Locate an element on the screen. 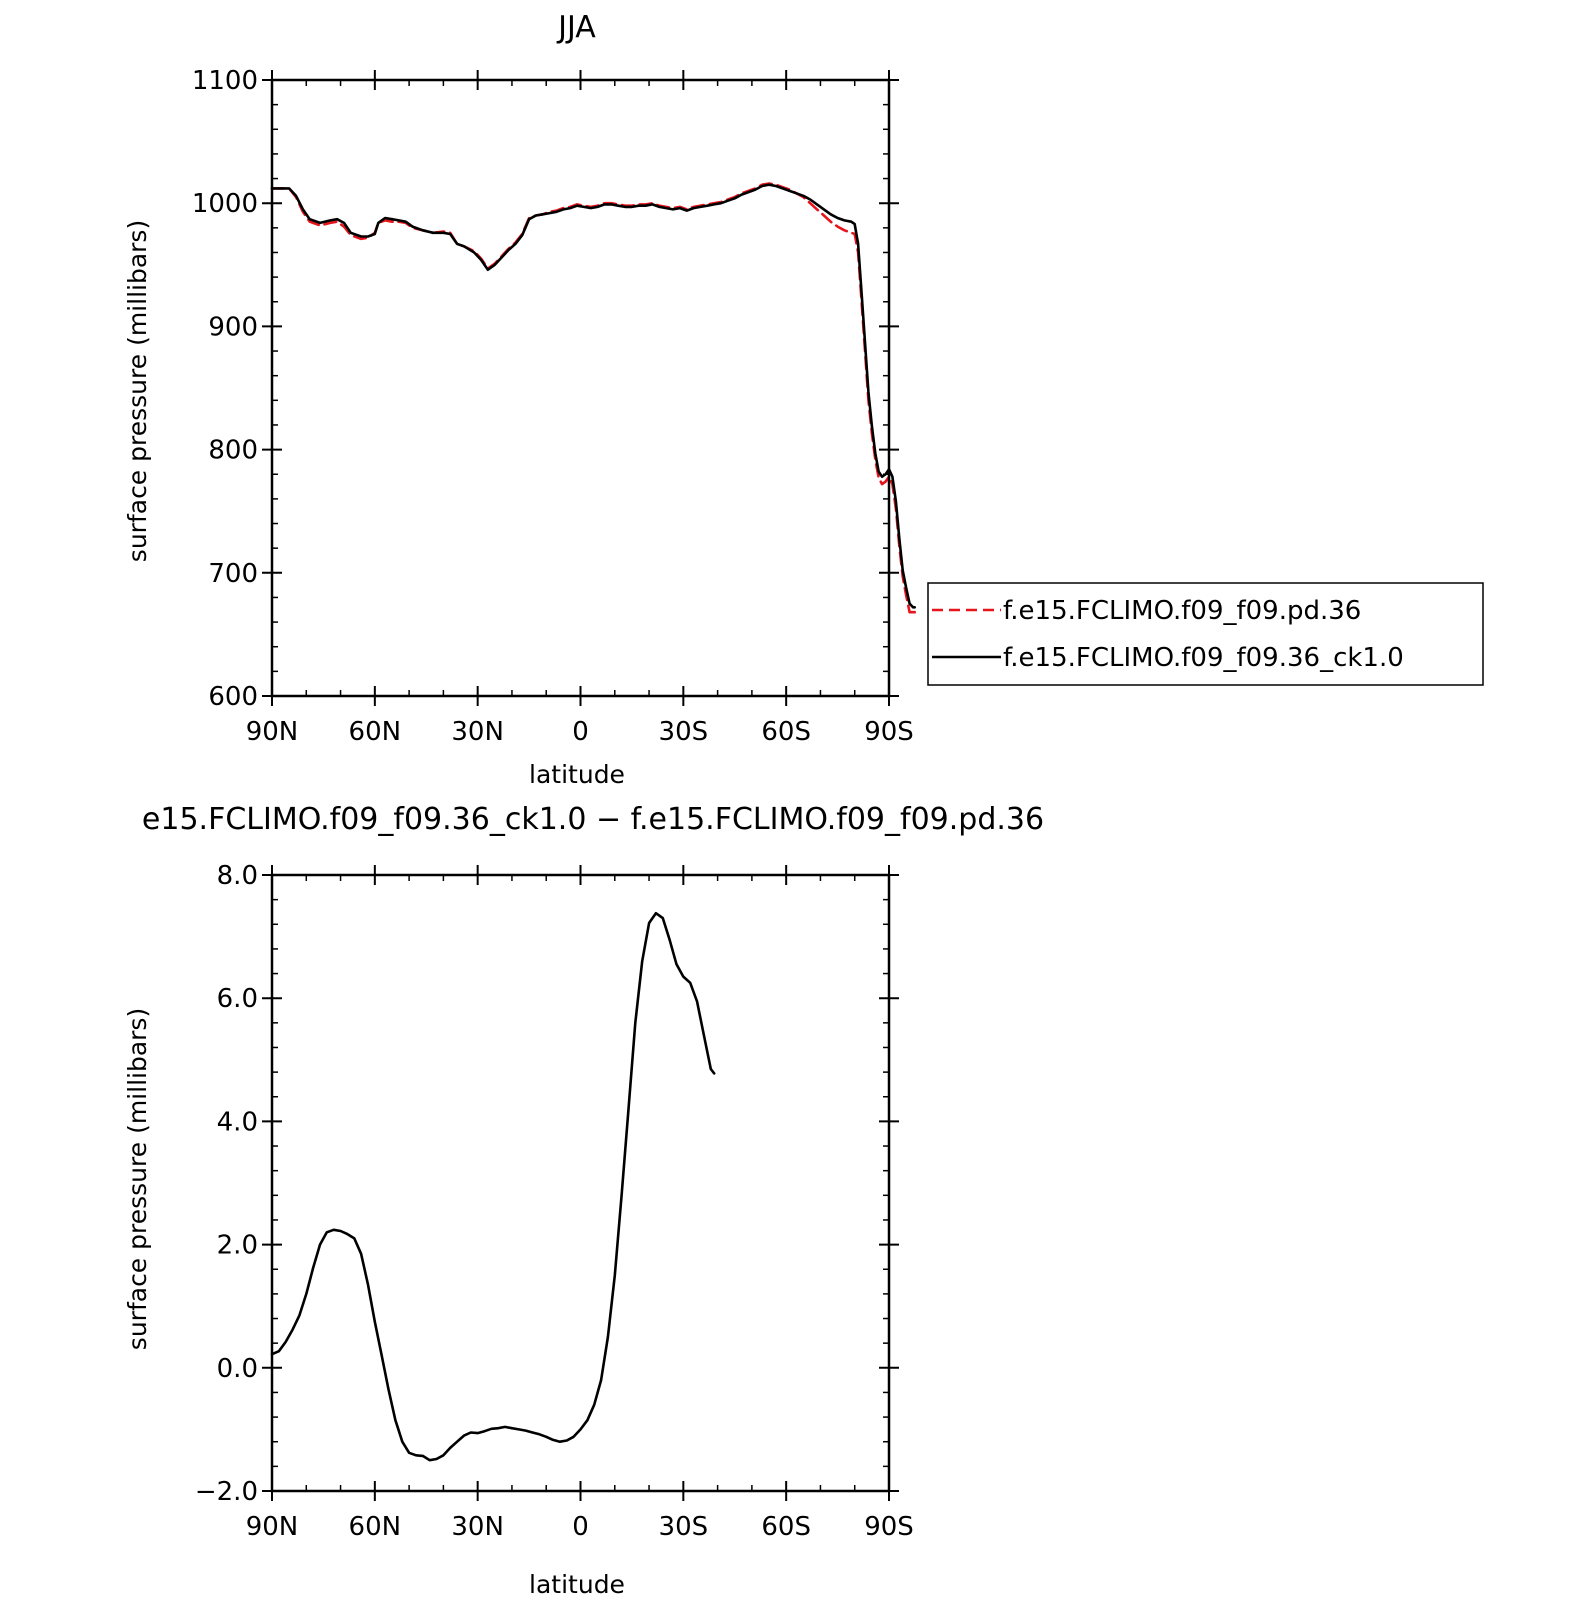 This screenshot has width=1591, height=1602. y-tick-label: 0.0 is located at coordinates (237, 1369).